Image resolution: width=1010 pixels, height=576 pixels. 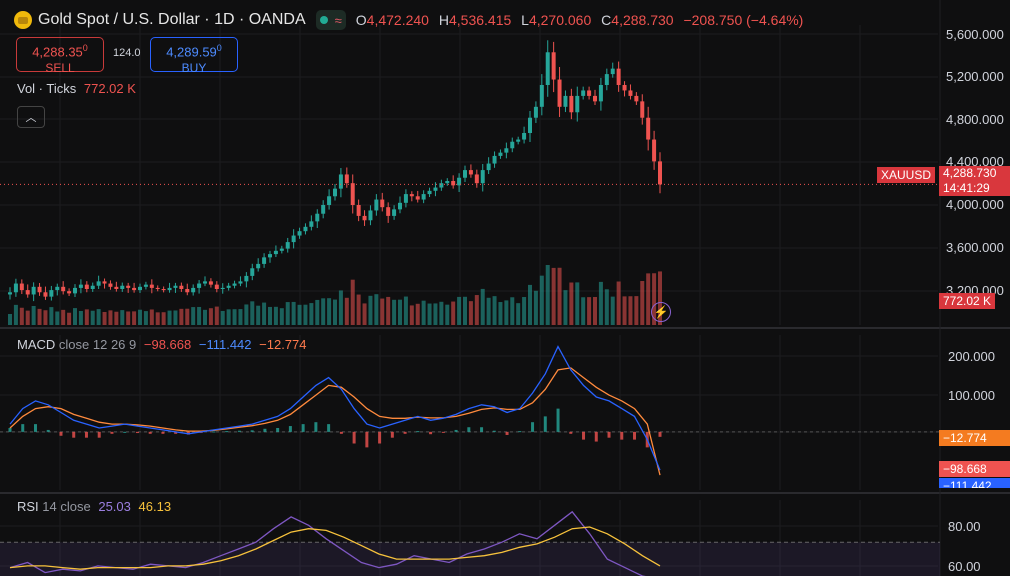 What do you see at coordinates (97, 344) in the screenshot?
I see `macd-params: close 12 26 9` at bounding box center [97, 344].